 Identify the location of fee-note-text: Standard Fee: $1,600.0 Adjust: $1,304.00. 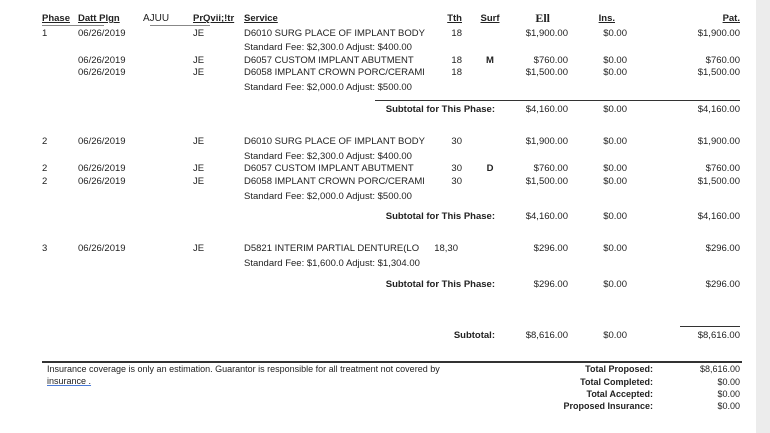
(332, 263).